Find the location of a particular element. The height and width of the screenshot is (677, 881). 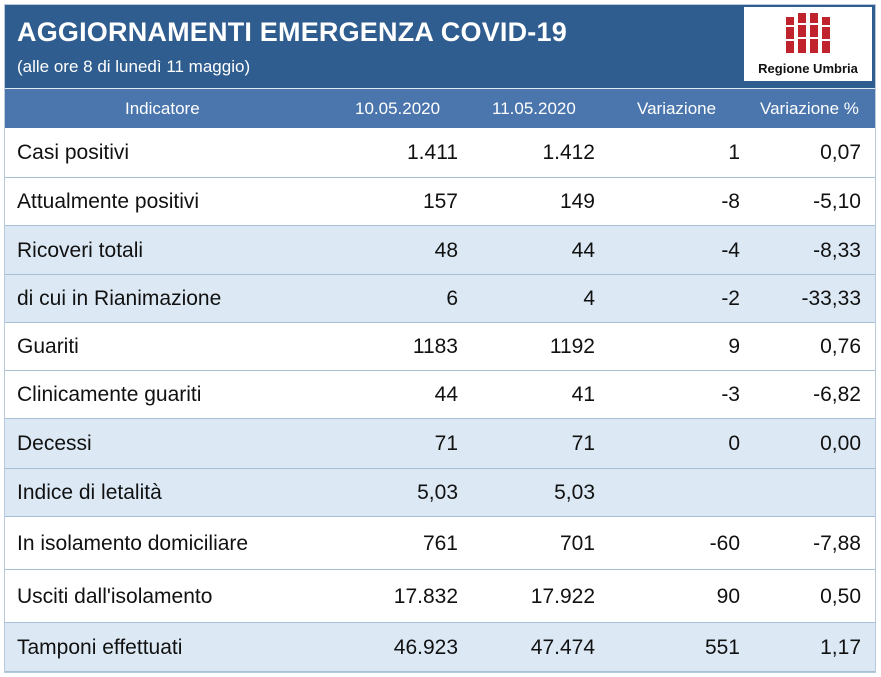

row-label: Guariti is located at coordinates (48, 346).